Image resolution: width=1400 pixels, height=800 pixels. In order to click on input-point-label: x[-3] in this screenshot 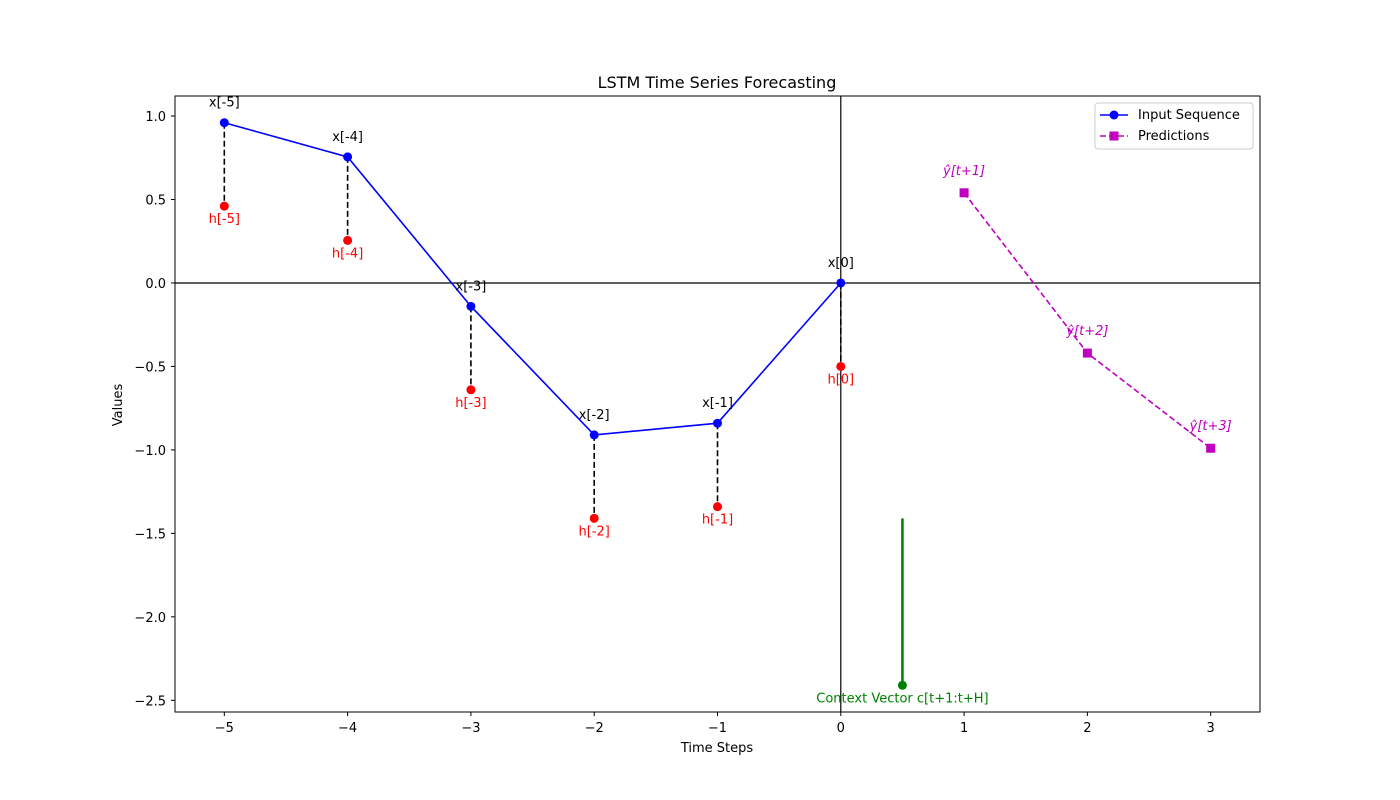, I will do `click(471, 286)`.